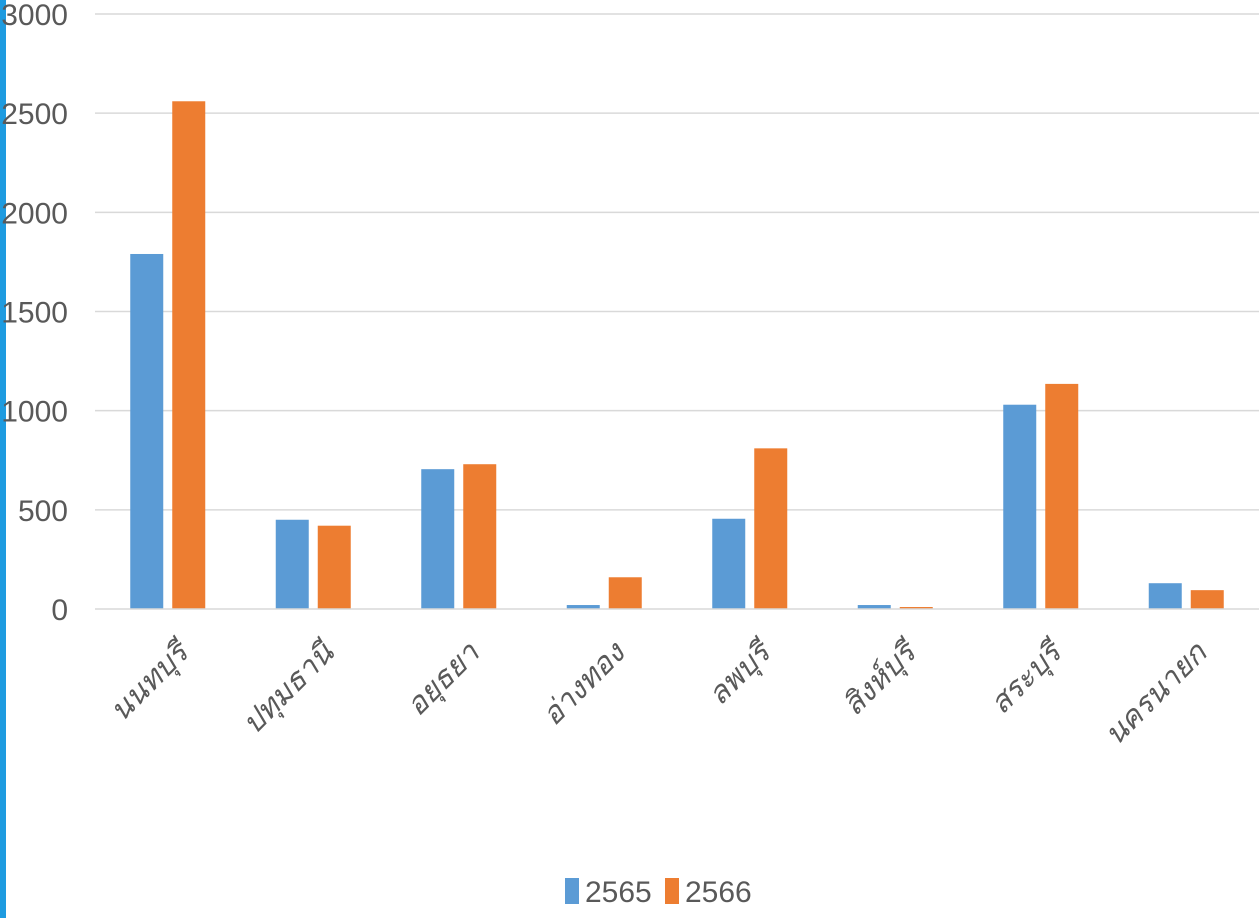  What do you see at coordinates (1027, 677) in the screenshot?
I see `x-category-label: สระบุรี` at bounding box center [1027, 677].